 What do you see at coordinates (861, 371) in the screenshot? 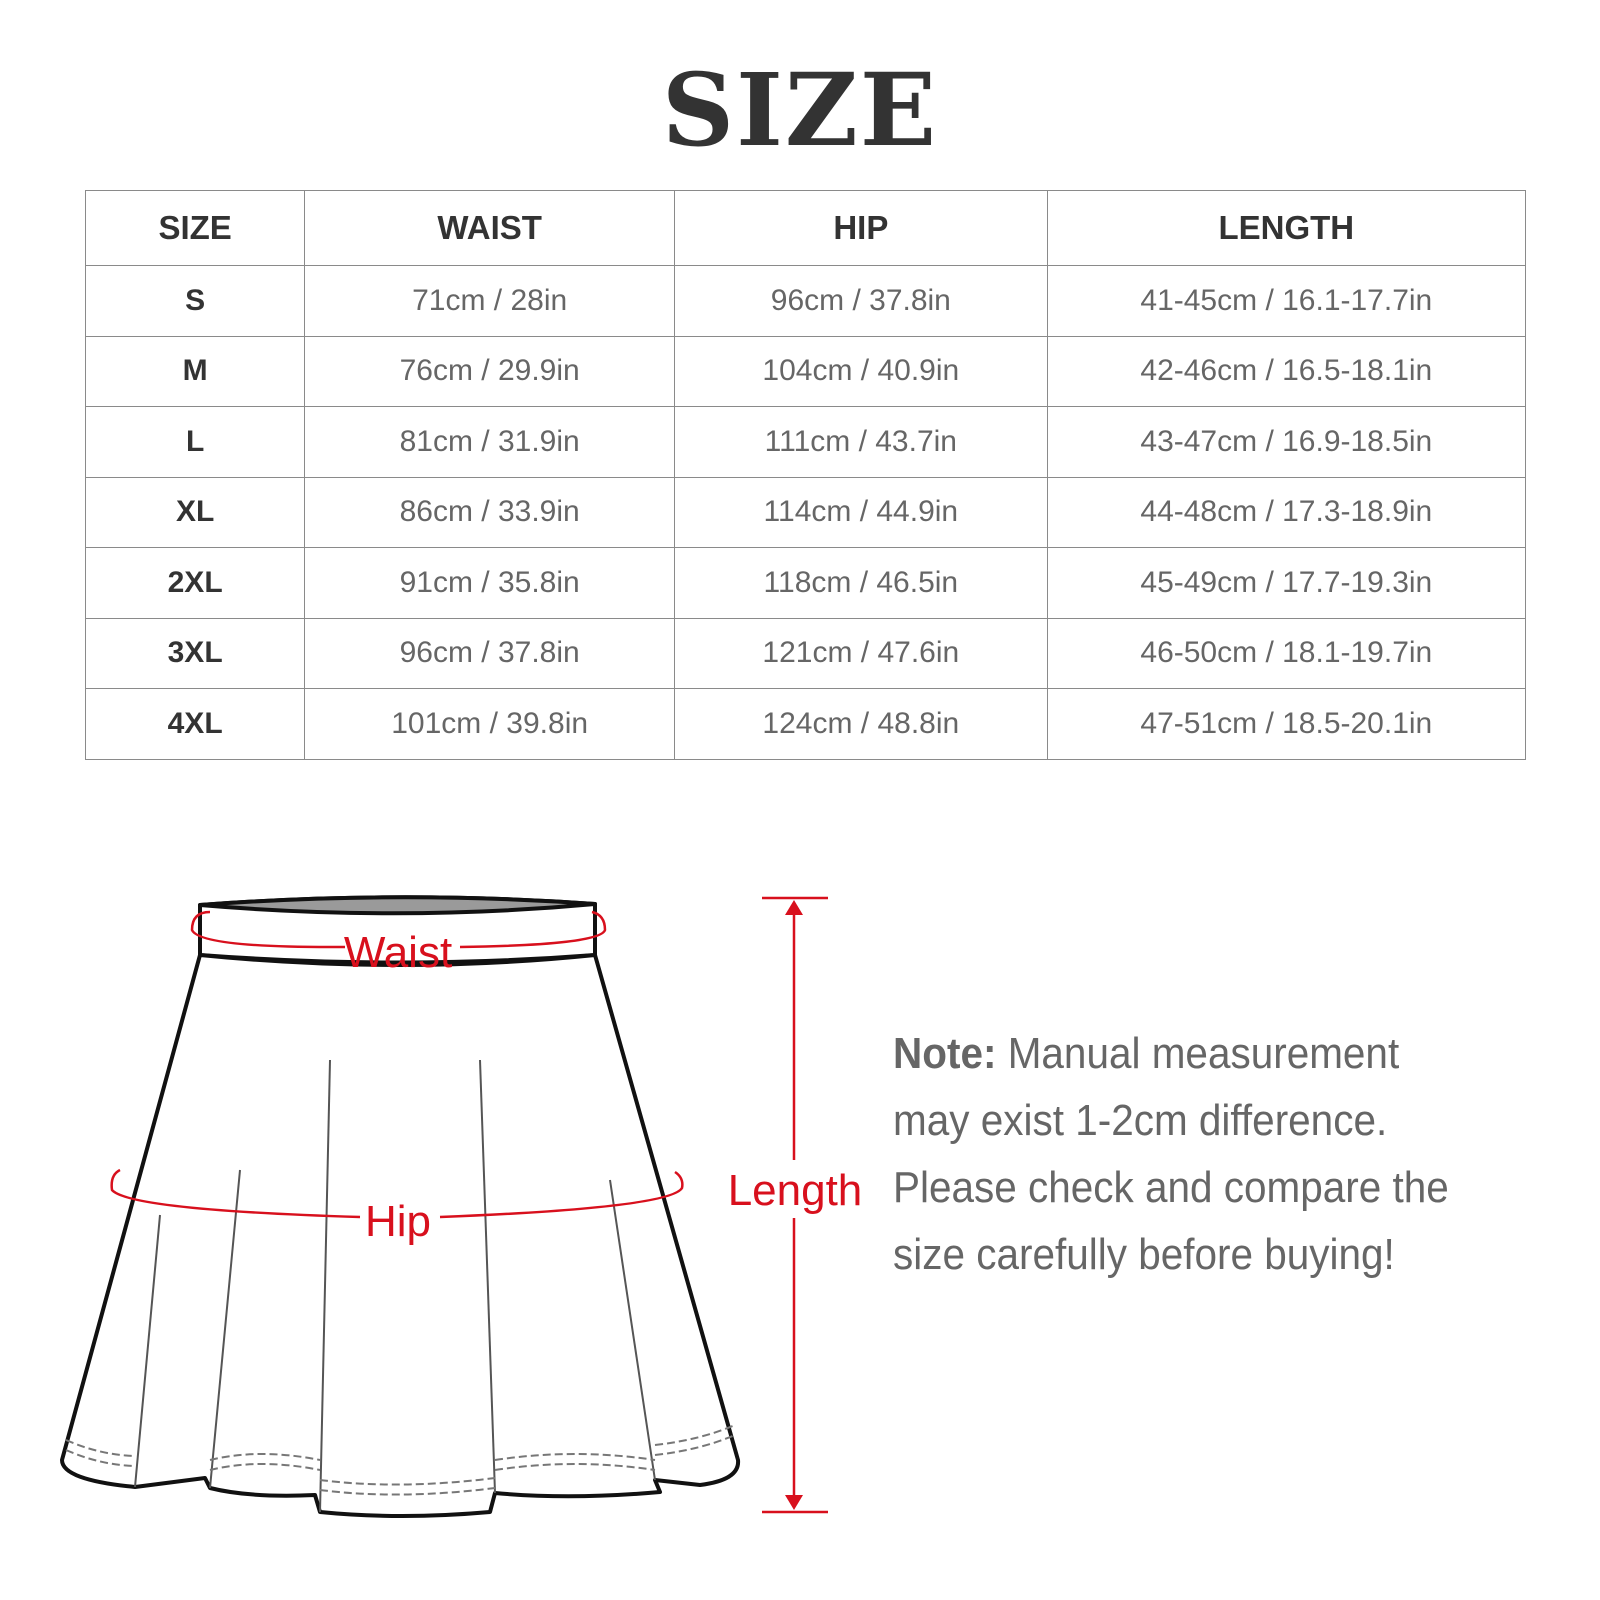
I see `table-cell-hip: 104cm / 40.9in` at bounding box center [861, 371].